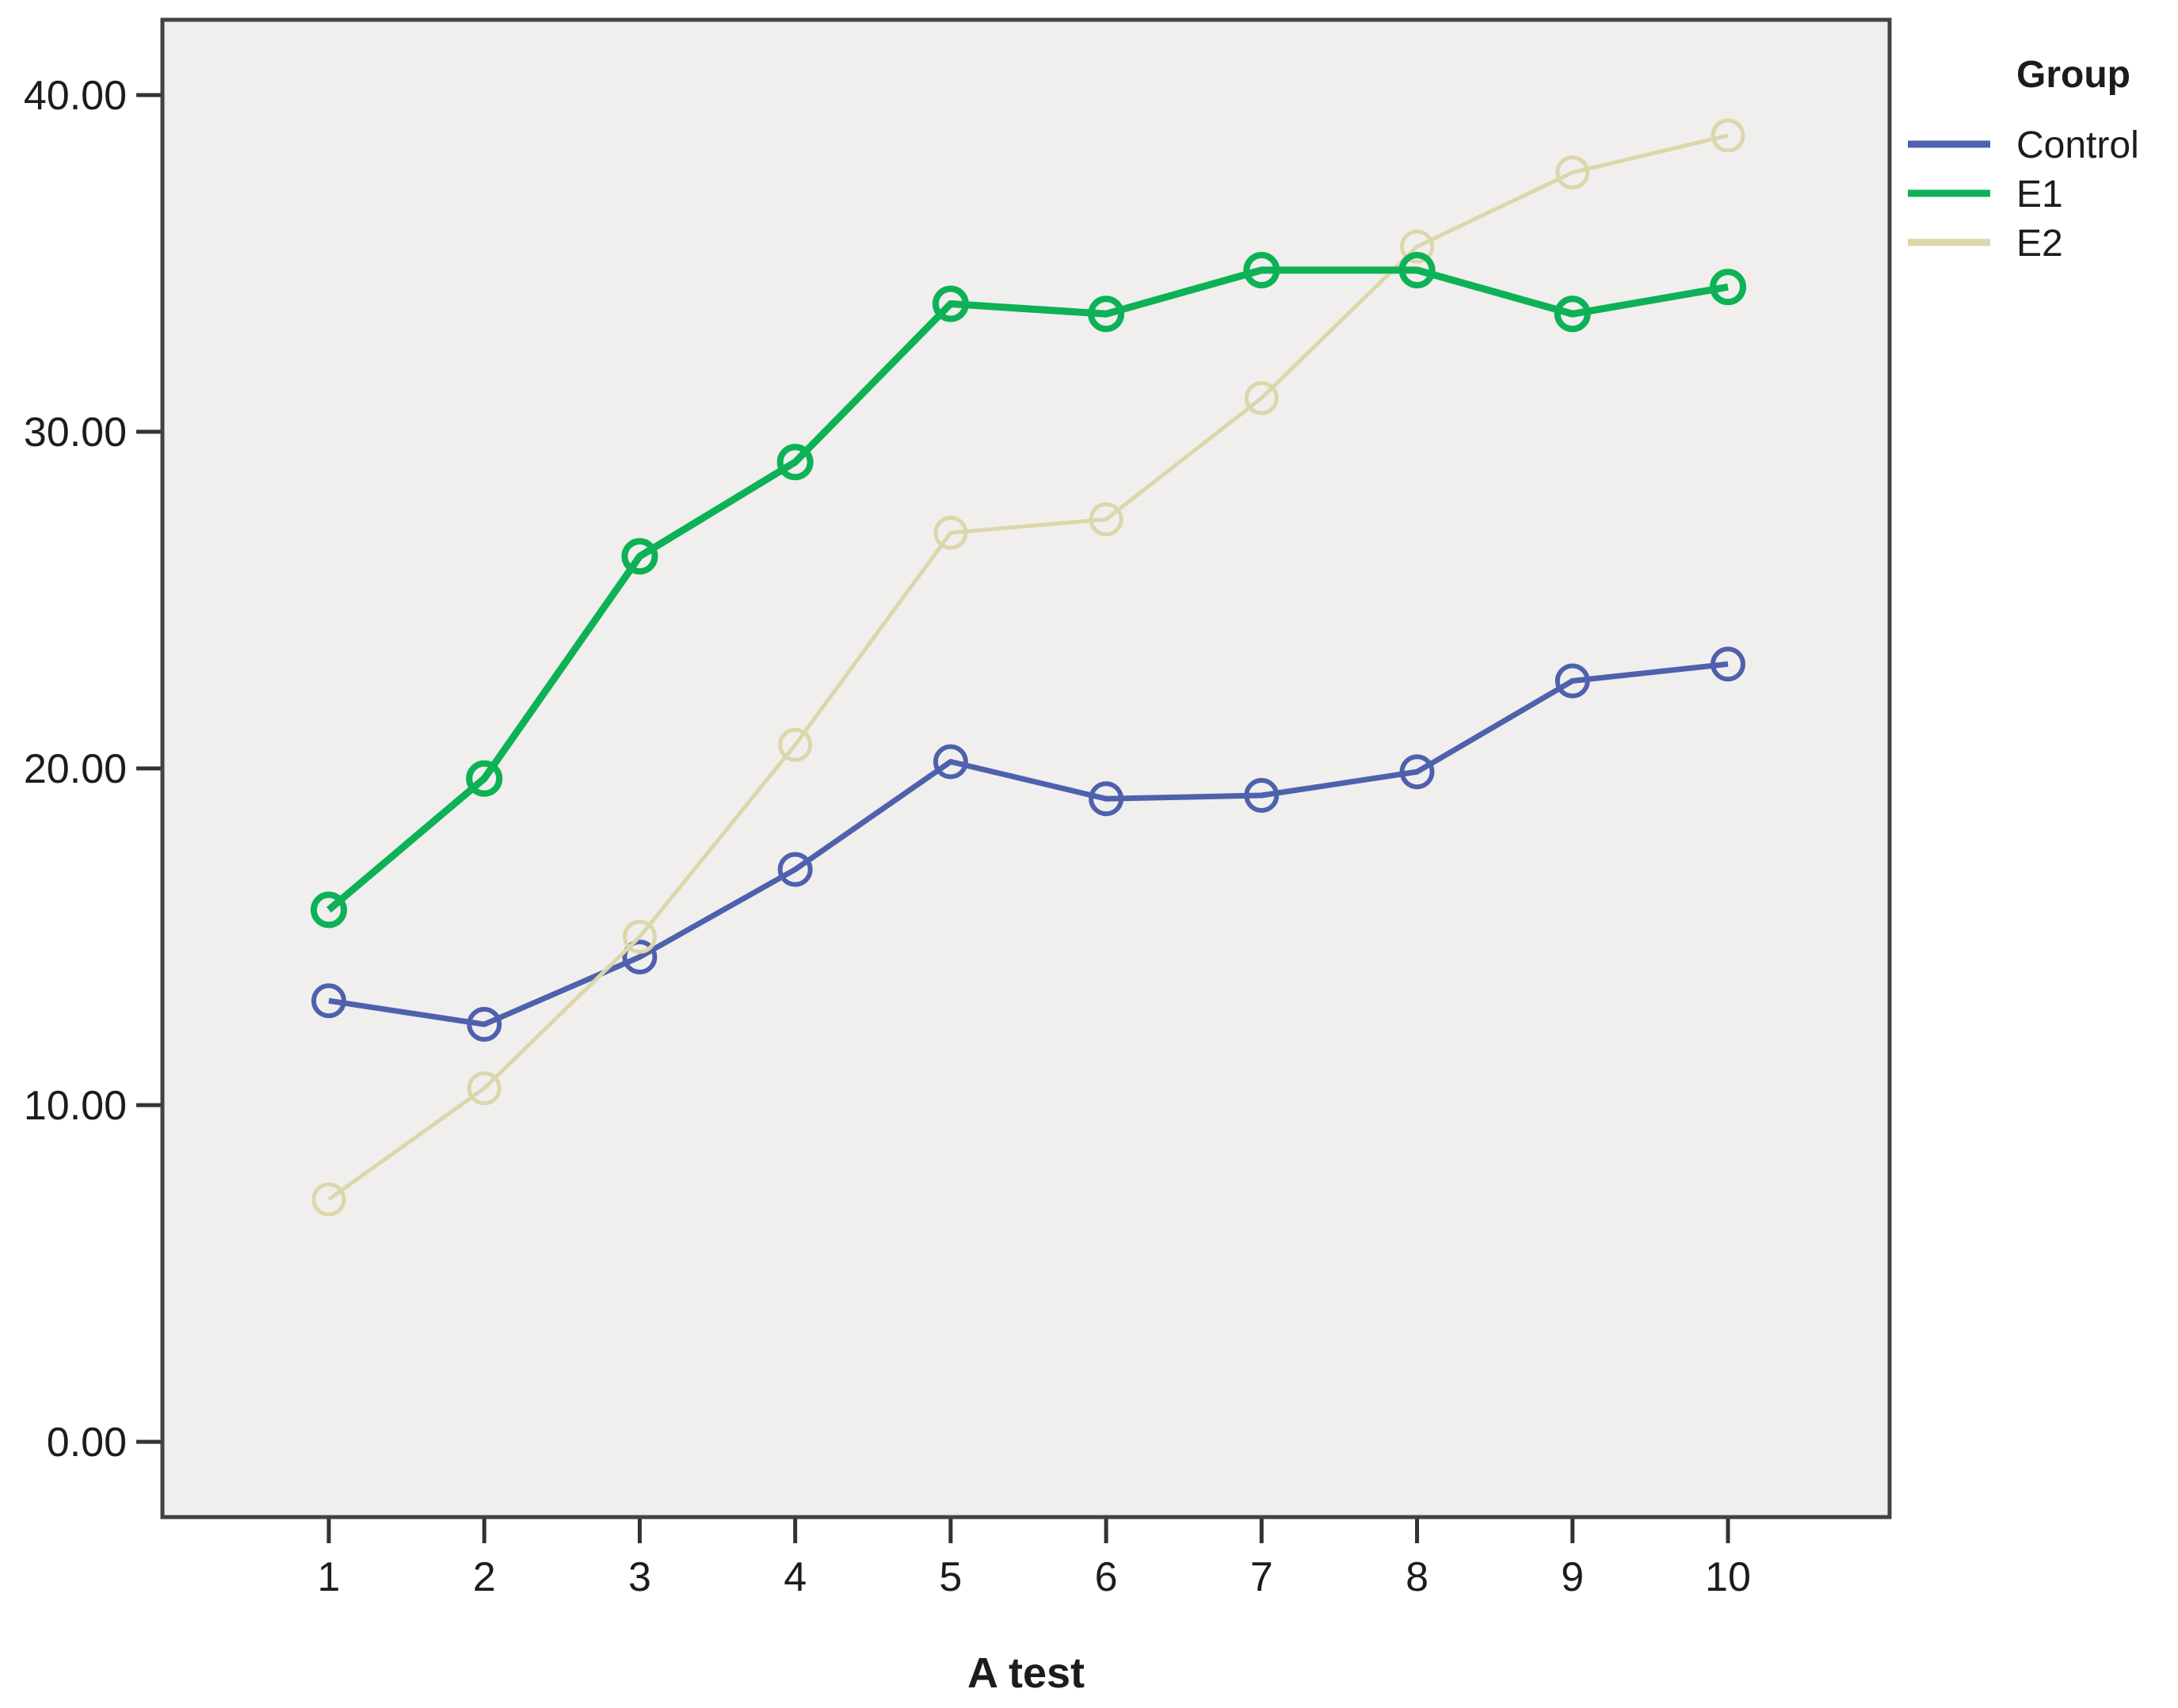  Describe the element at coordinates (2040, 244) in the screenshot. I see `legend-item-label: E2` at that location.